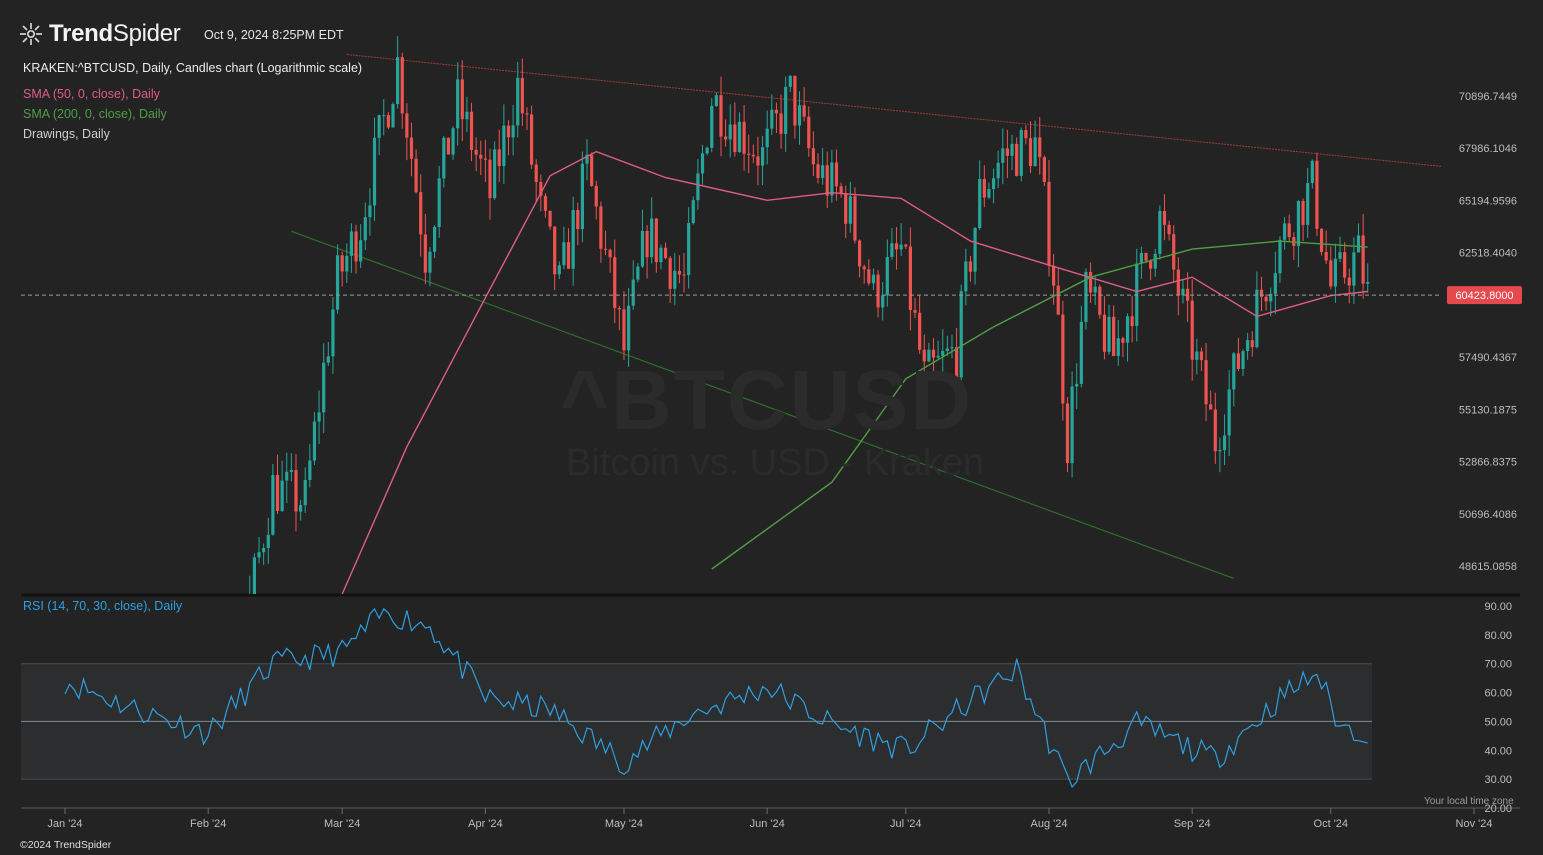 This screenshot has width=1543, height=855. I want to click on trendspider-logo: TrendSpider, so click(99, 34).